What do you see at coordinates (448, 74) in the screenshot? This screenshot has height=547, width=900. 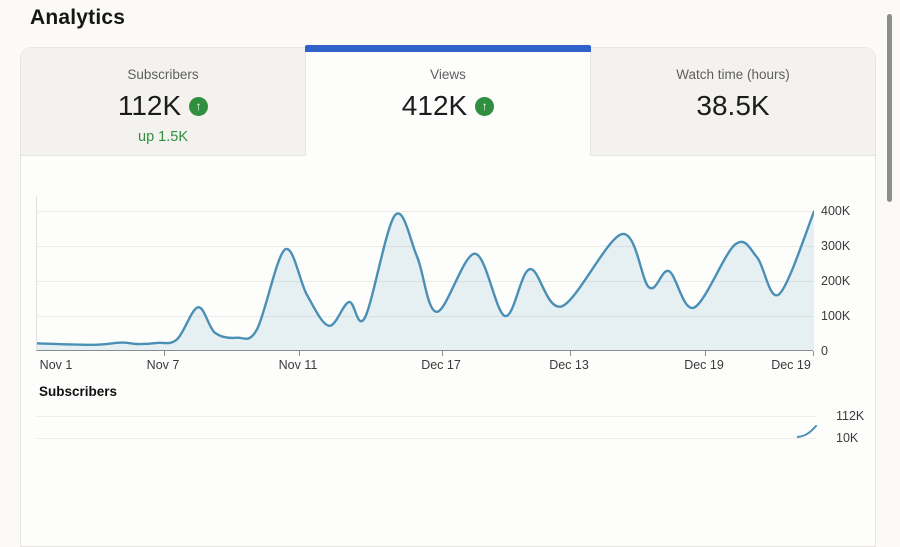 I see `tab-views-label: Views` at bounding box center [448, 74].